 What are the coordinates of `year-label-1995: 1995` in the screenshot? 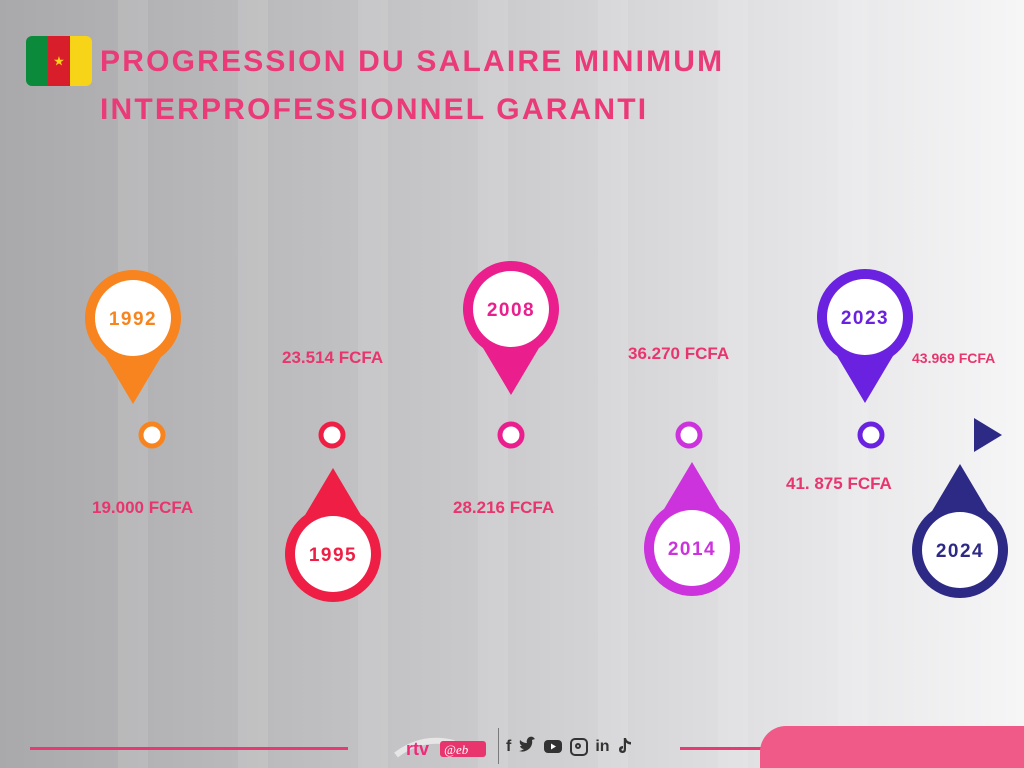 It's located at (333, 555).